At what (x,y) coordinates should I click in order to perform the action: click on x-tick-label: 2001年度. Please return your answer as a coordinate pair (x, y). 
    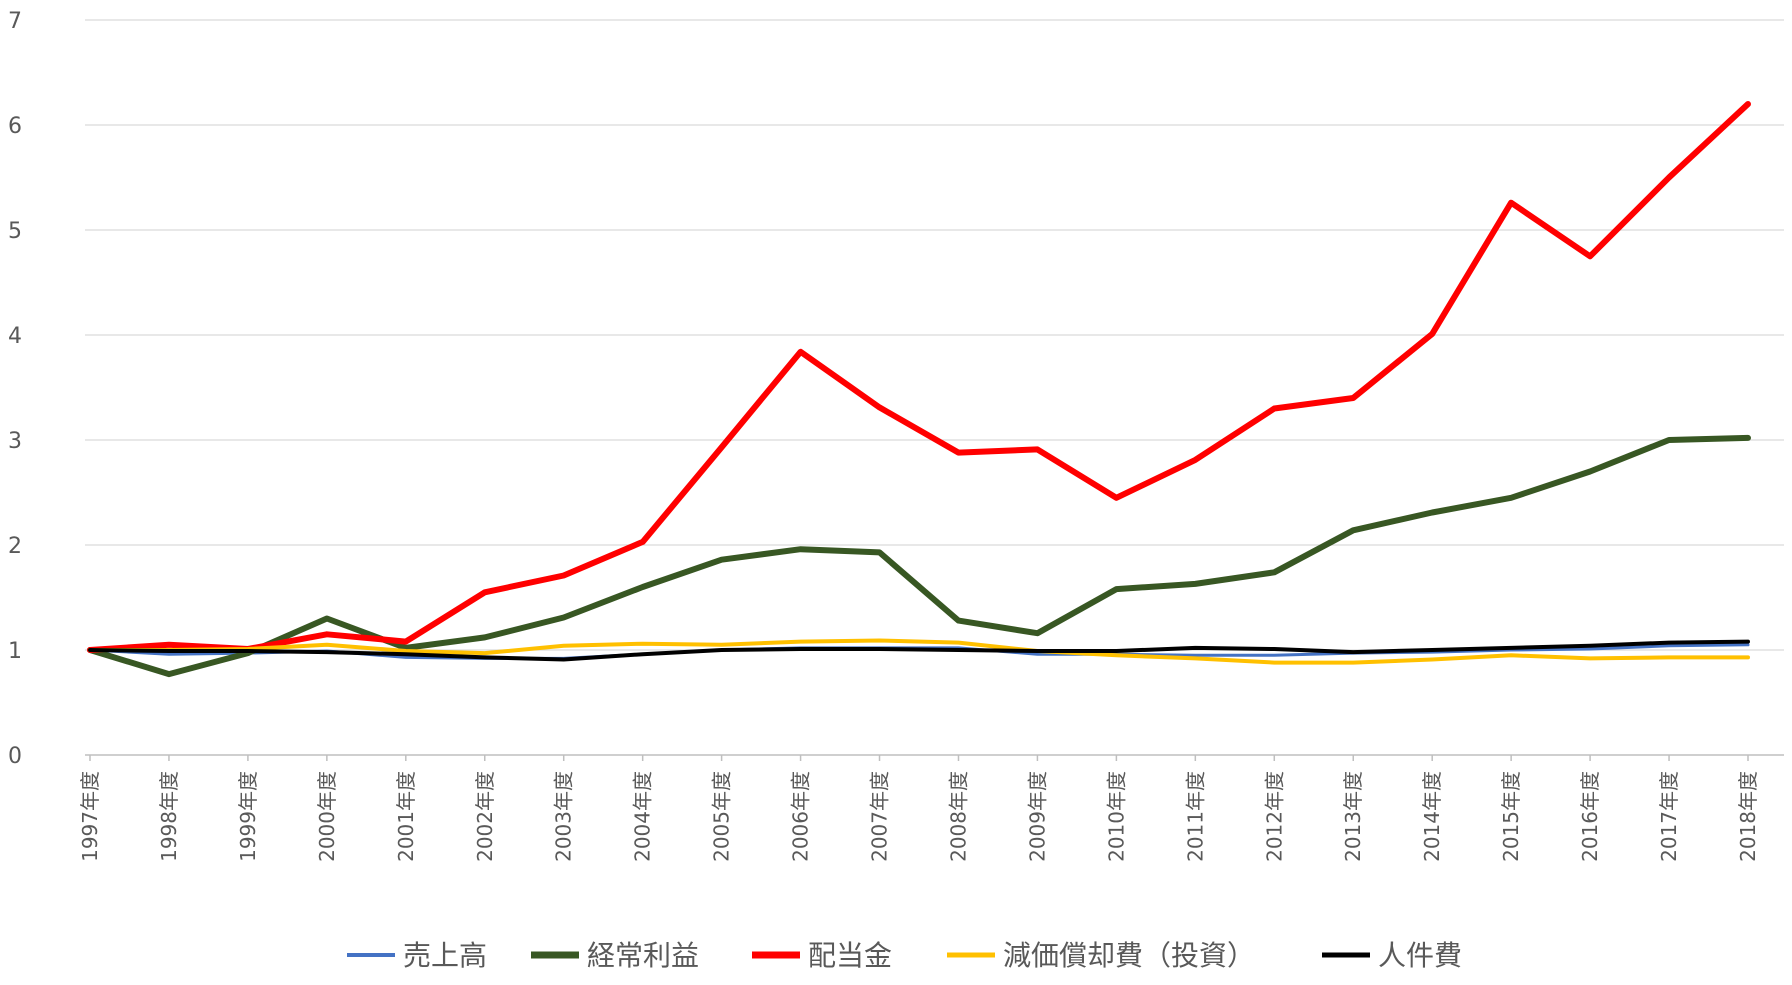
    Looking at the image, I should click on (406, 816).